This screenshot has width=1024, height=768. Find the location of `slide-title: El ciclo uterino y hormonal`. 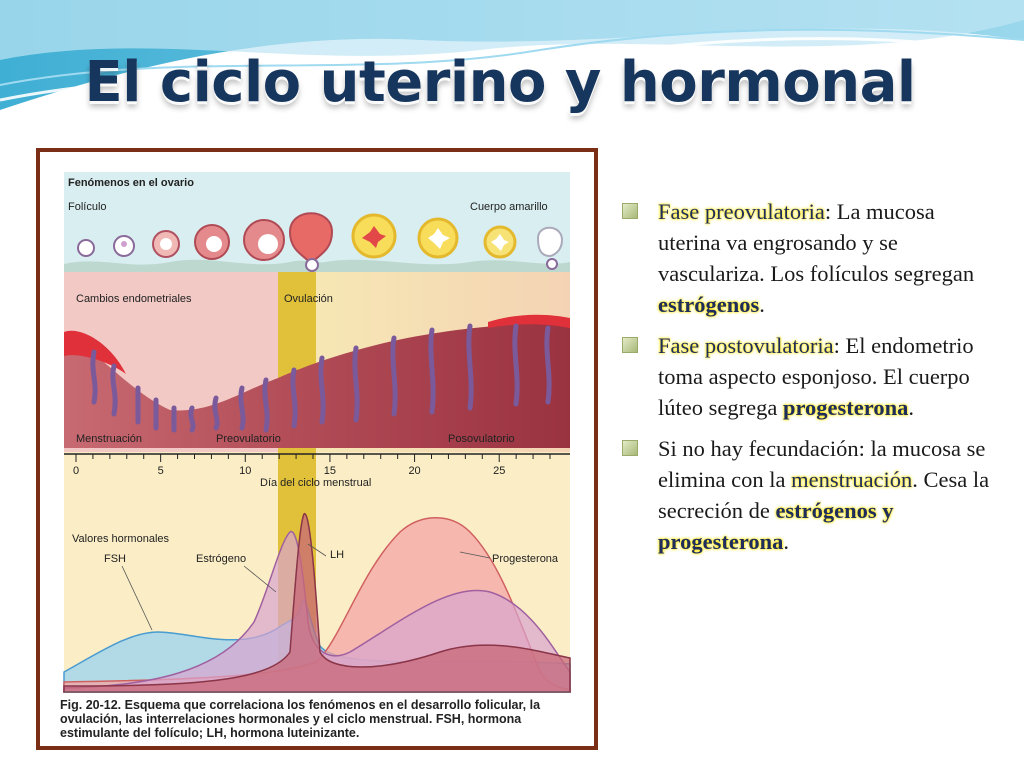

slide-title: El ciclo uterino y hormonal is located at coordinates (500, 82).